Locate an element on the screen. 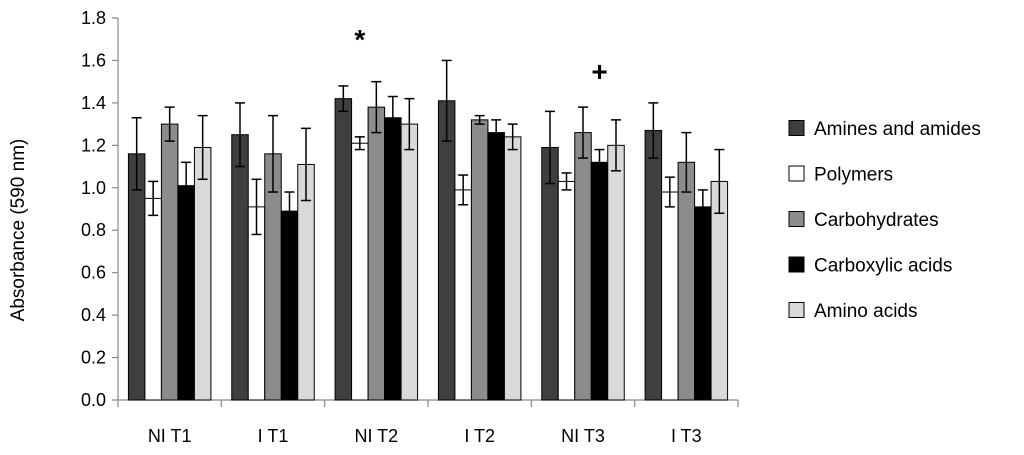 This screenshot has height=455, width=1024. y-tick-label: 1.8 is located at coordinates (93, 18).